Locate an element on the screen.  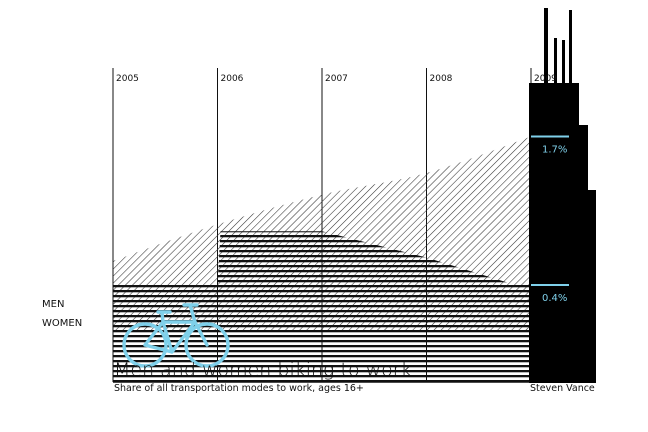
value-label-women: 0.4% is located at coordinates (554, 298).